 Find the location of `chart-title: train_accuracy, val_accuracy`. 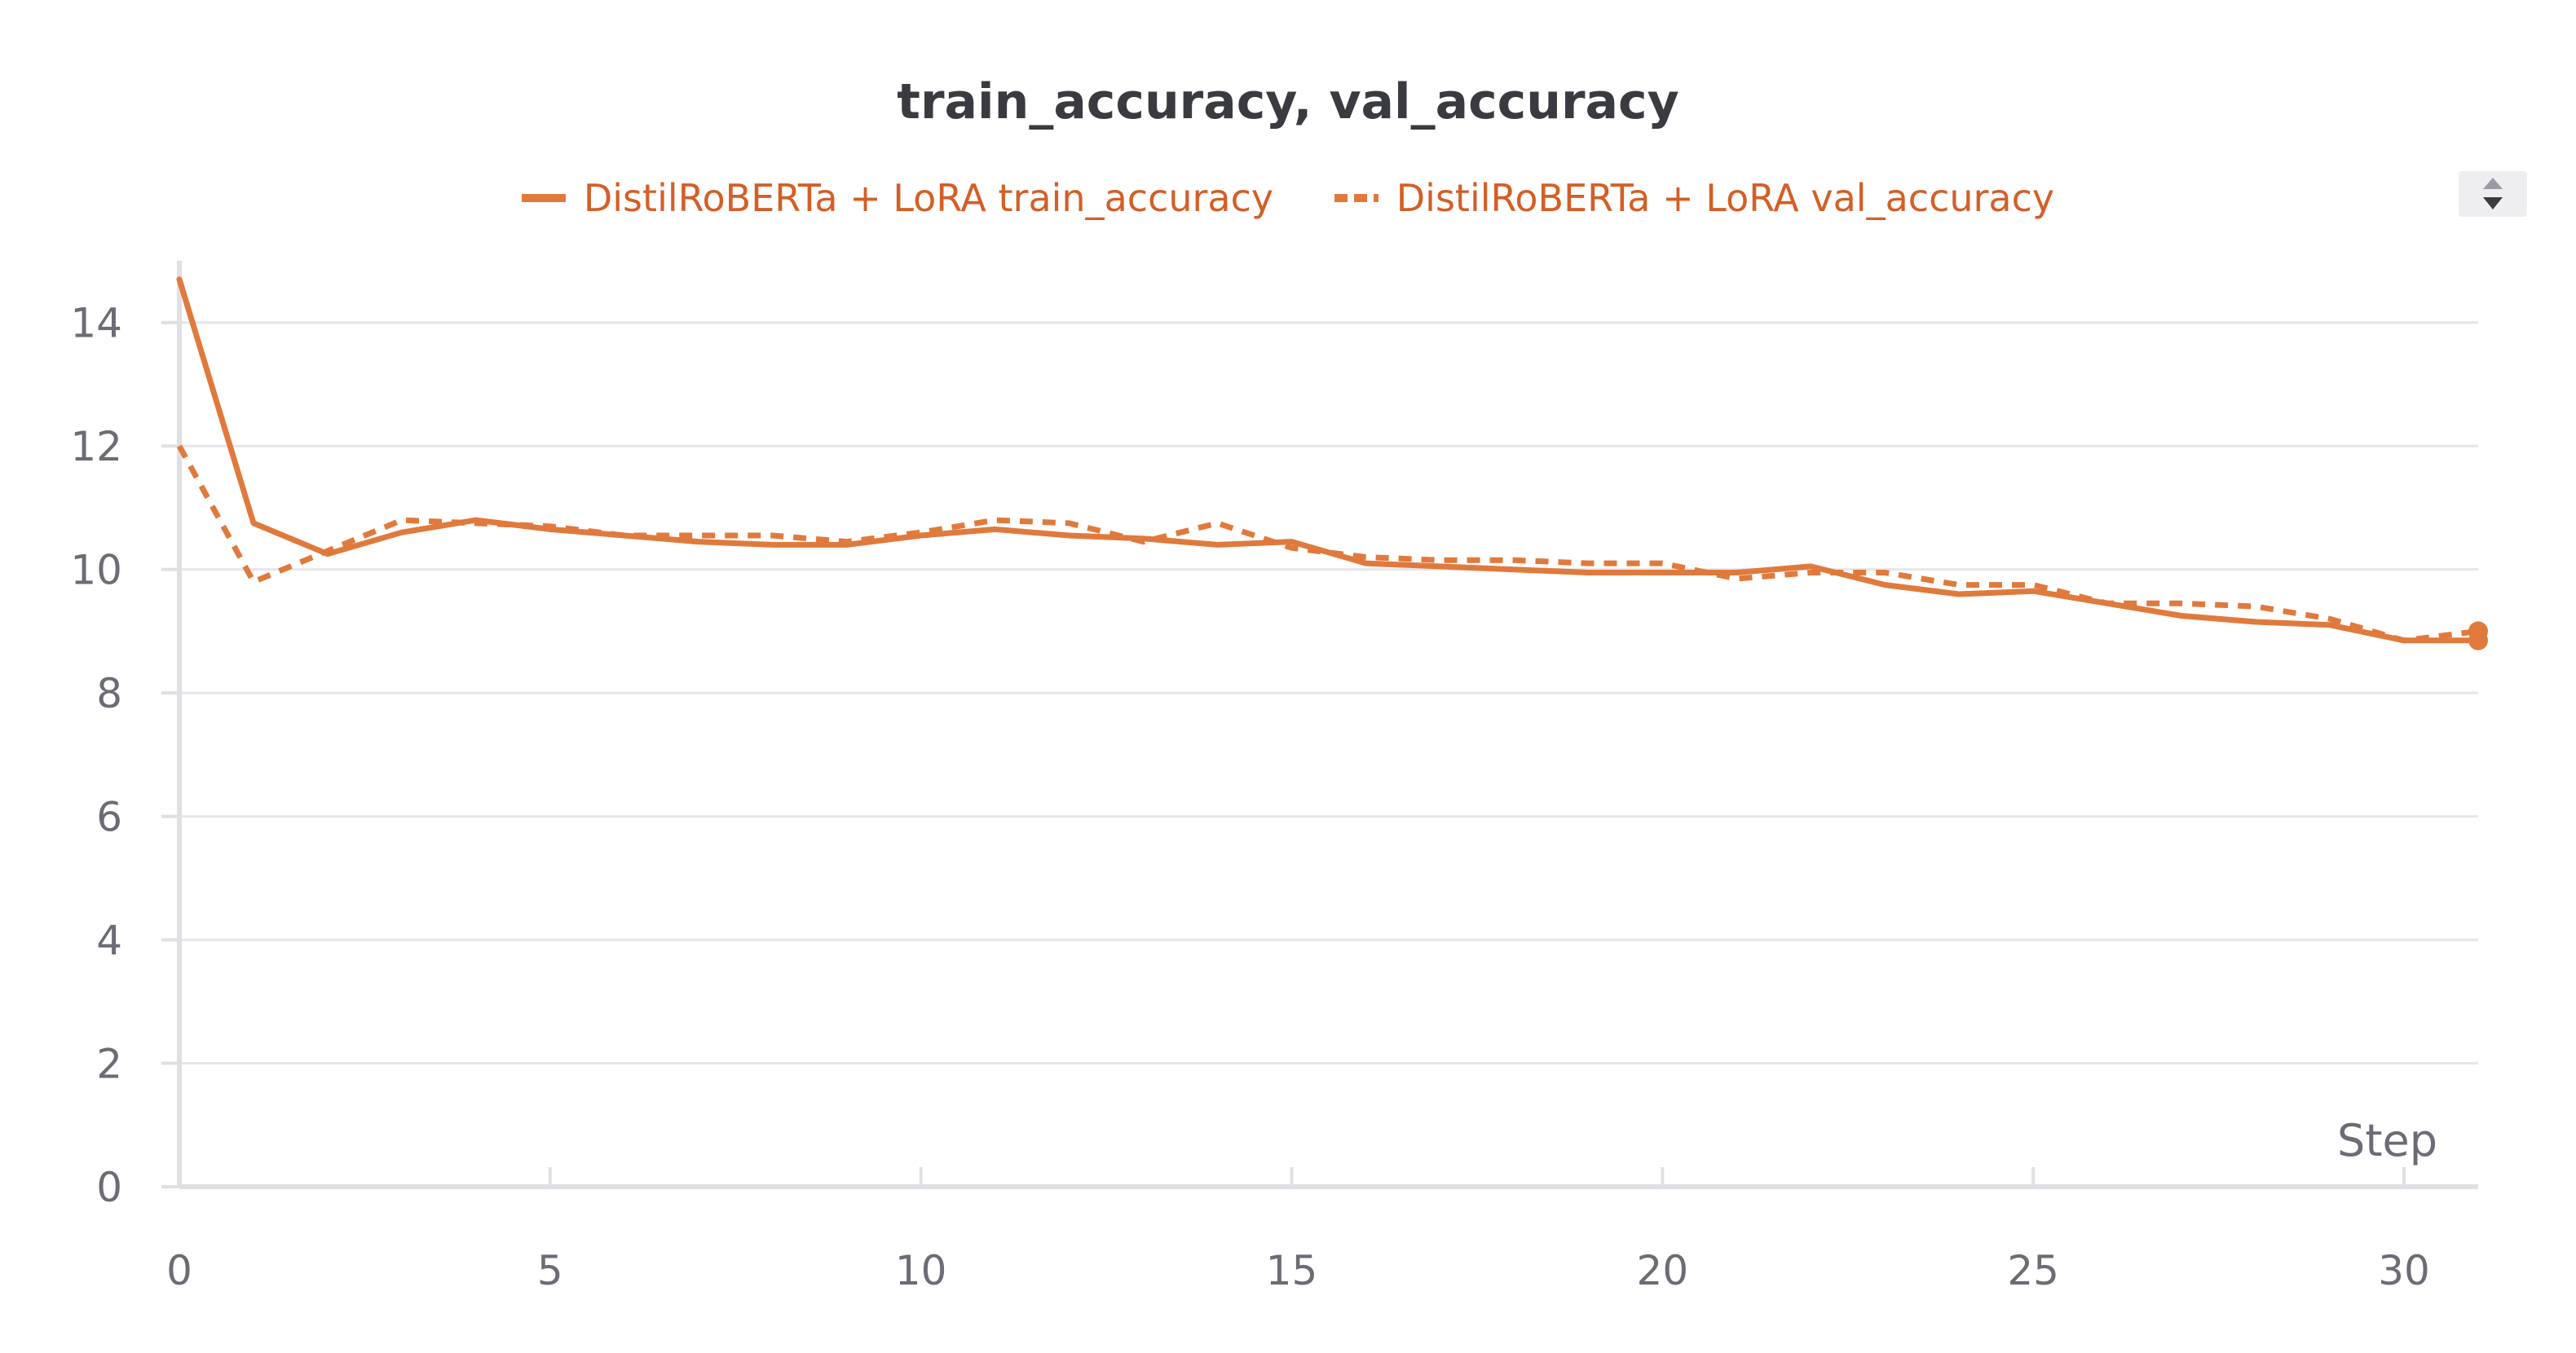

chart-title: train_accuracy, val_accuracy is located at coordinates (1288, 101).